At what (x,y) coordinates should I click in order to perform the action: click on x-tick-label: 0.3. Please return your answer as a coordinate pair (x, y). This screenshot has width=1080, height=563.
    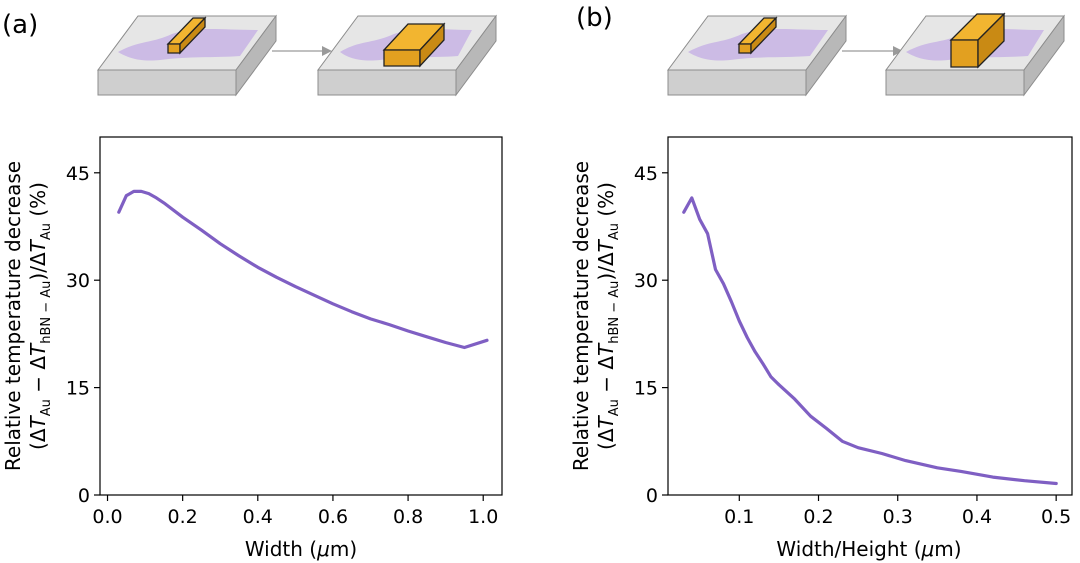
    Looking at the image, I should click on (898, 517).